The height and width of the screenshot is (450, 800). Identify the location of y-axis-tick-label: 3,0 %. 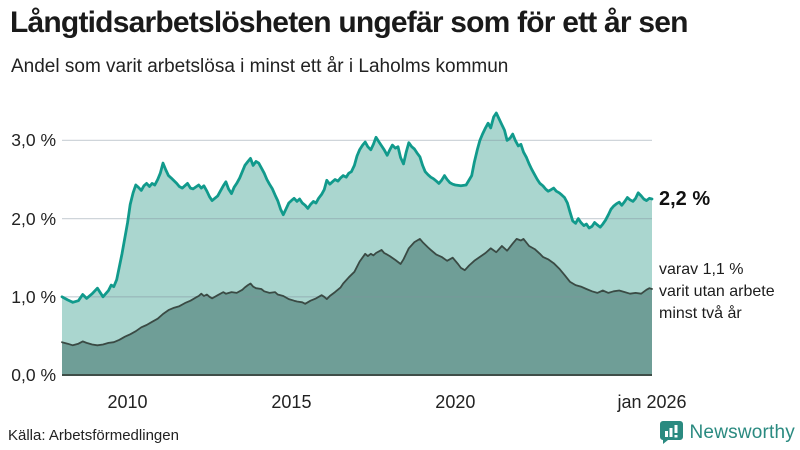
(33, 140).